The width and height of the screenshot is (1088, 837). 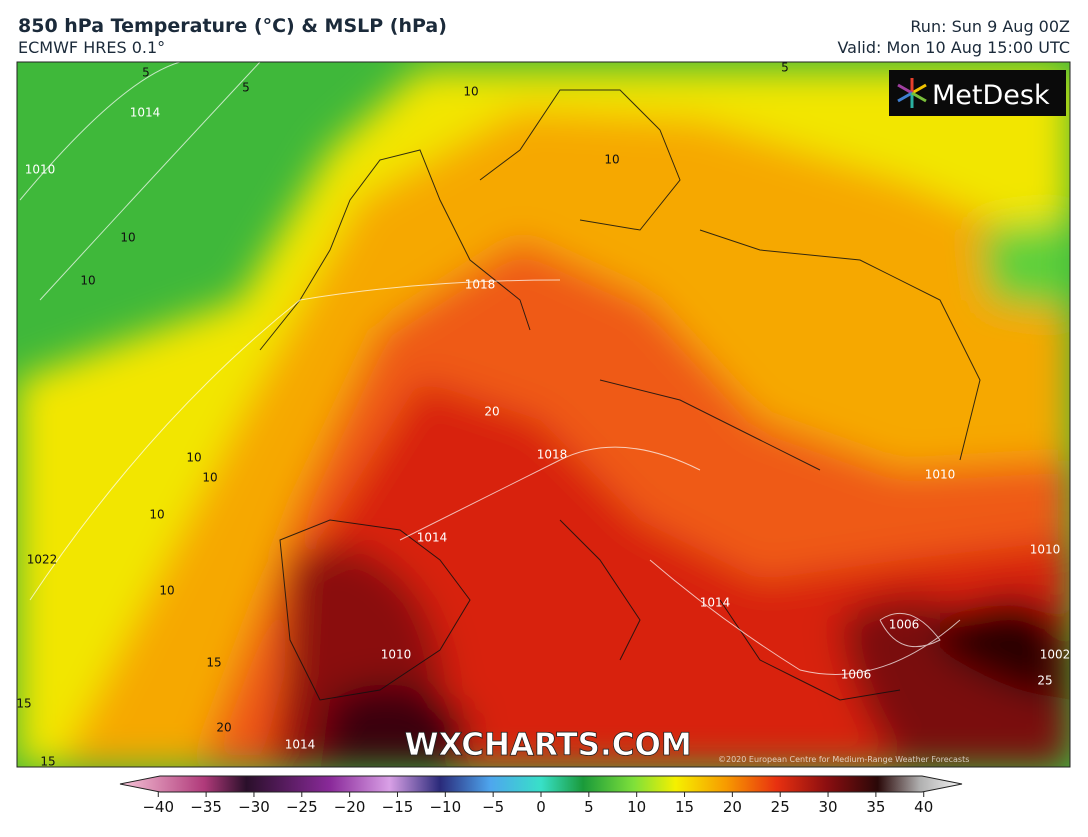 I want to click on valid-time: Valid: Mon 10 Aug 15:00 UTC, so click(x=953, y=47).